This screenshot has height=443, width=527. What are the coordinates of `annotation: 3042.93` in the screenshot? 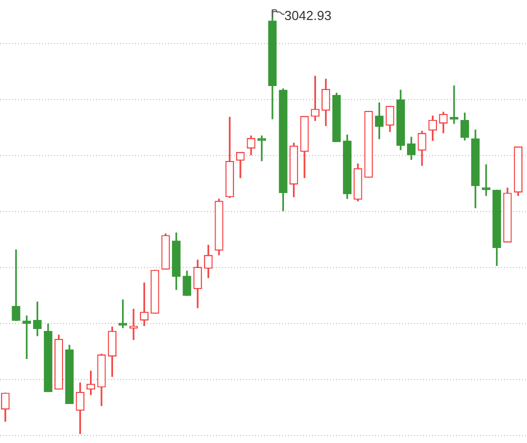 It's located at (308, 15).